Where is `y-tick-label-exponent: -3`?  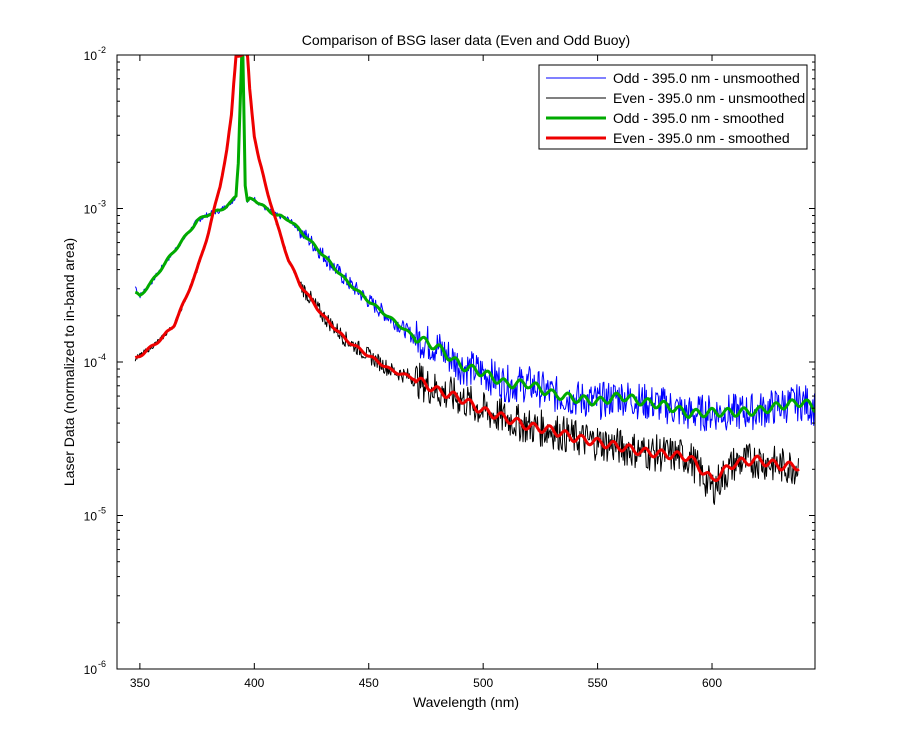
y-tick-label-exponent: -3 is located at coordinates (102, 204).